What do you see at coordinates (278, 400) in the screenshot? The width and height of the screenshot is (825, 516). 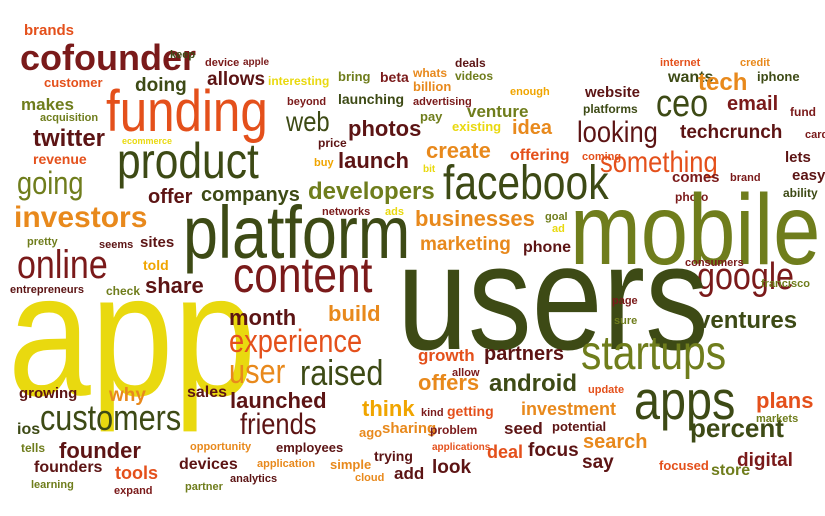 I see `word-launched: launched` at bounding box center [278, 400].